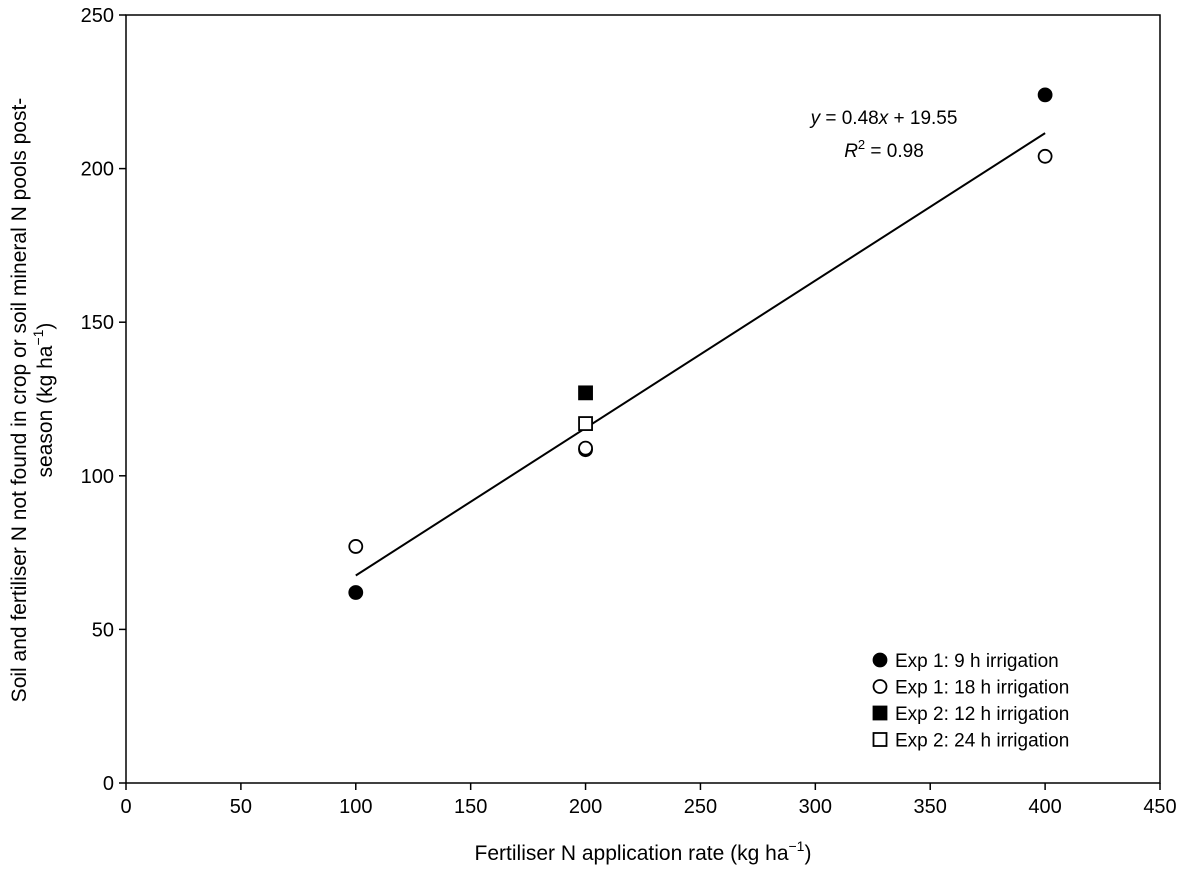  I want to click on x-tick-label: 50, so click(241, 807).